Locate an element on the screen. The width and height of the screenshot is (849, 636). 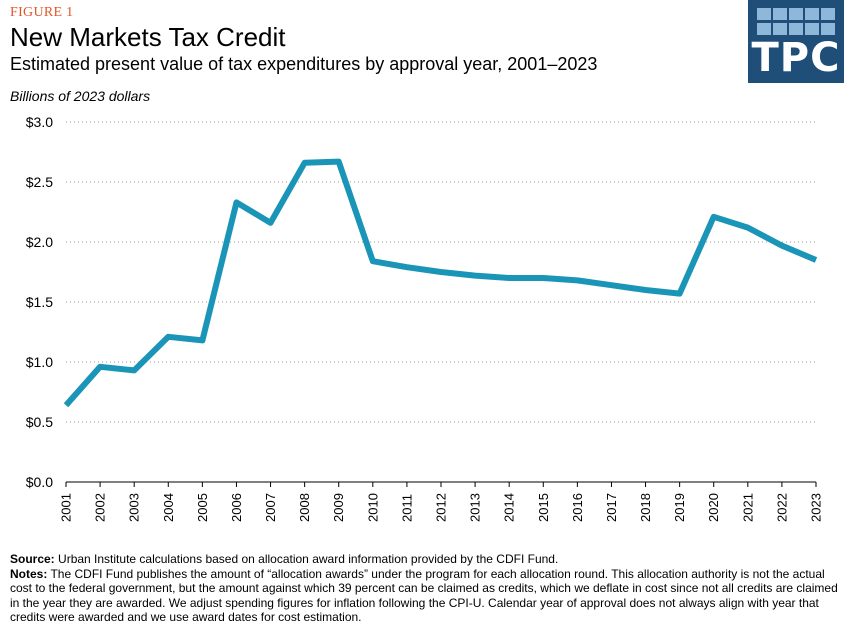
x-tick-label: 2019 is located at coordinates (679, 507).